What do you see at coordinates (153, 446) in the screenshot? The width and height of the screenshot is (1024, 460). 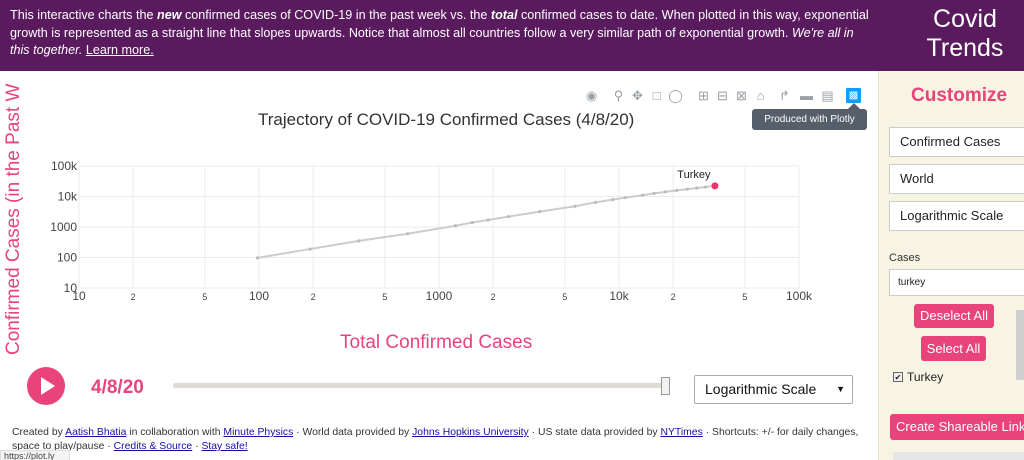 I see `credits-link: Credits & Source` at bounding box center [153, 446].